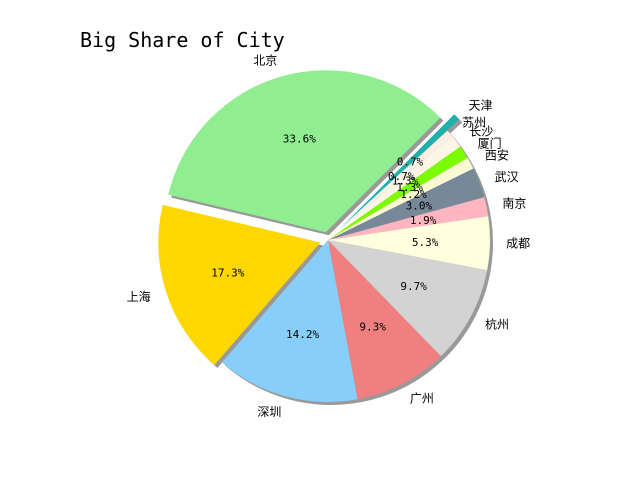  I want to click on pie-slice-e4b88ae6b5b7, so click(239, 285).